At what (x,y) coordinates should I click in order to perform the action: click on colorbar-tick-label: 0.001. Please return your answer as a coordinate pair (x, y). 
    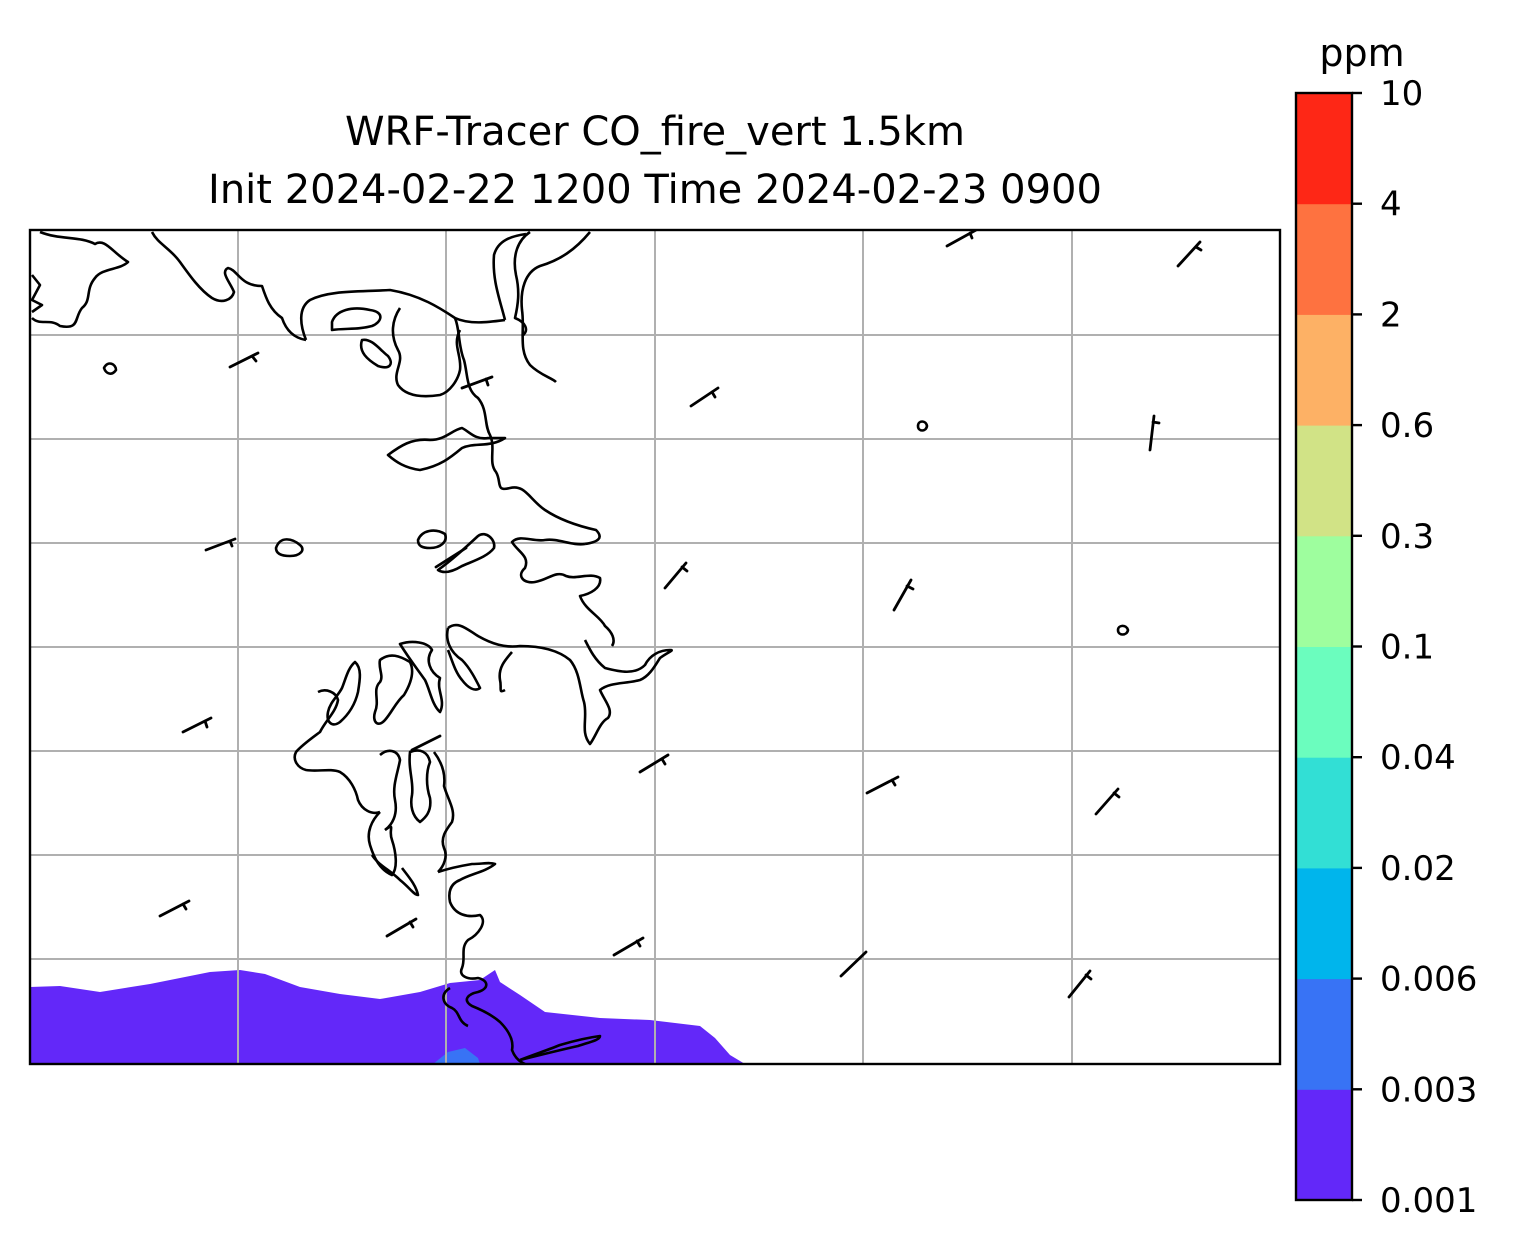
    Looking at the image, I should click on (1428, 1201).